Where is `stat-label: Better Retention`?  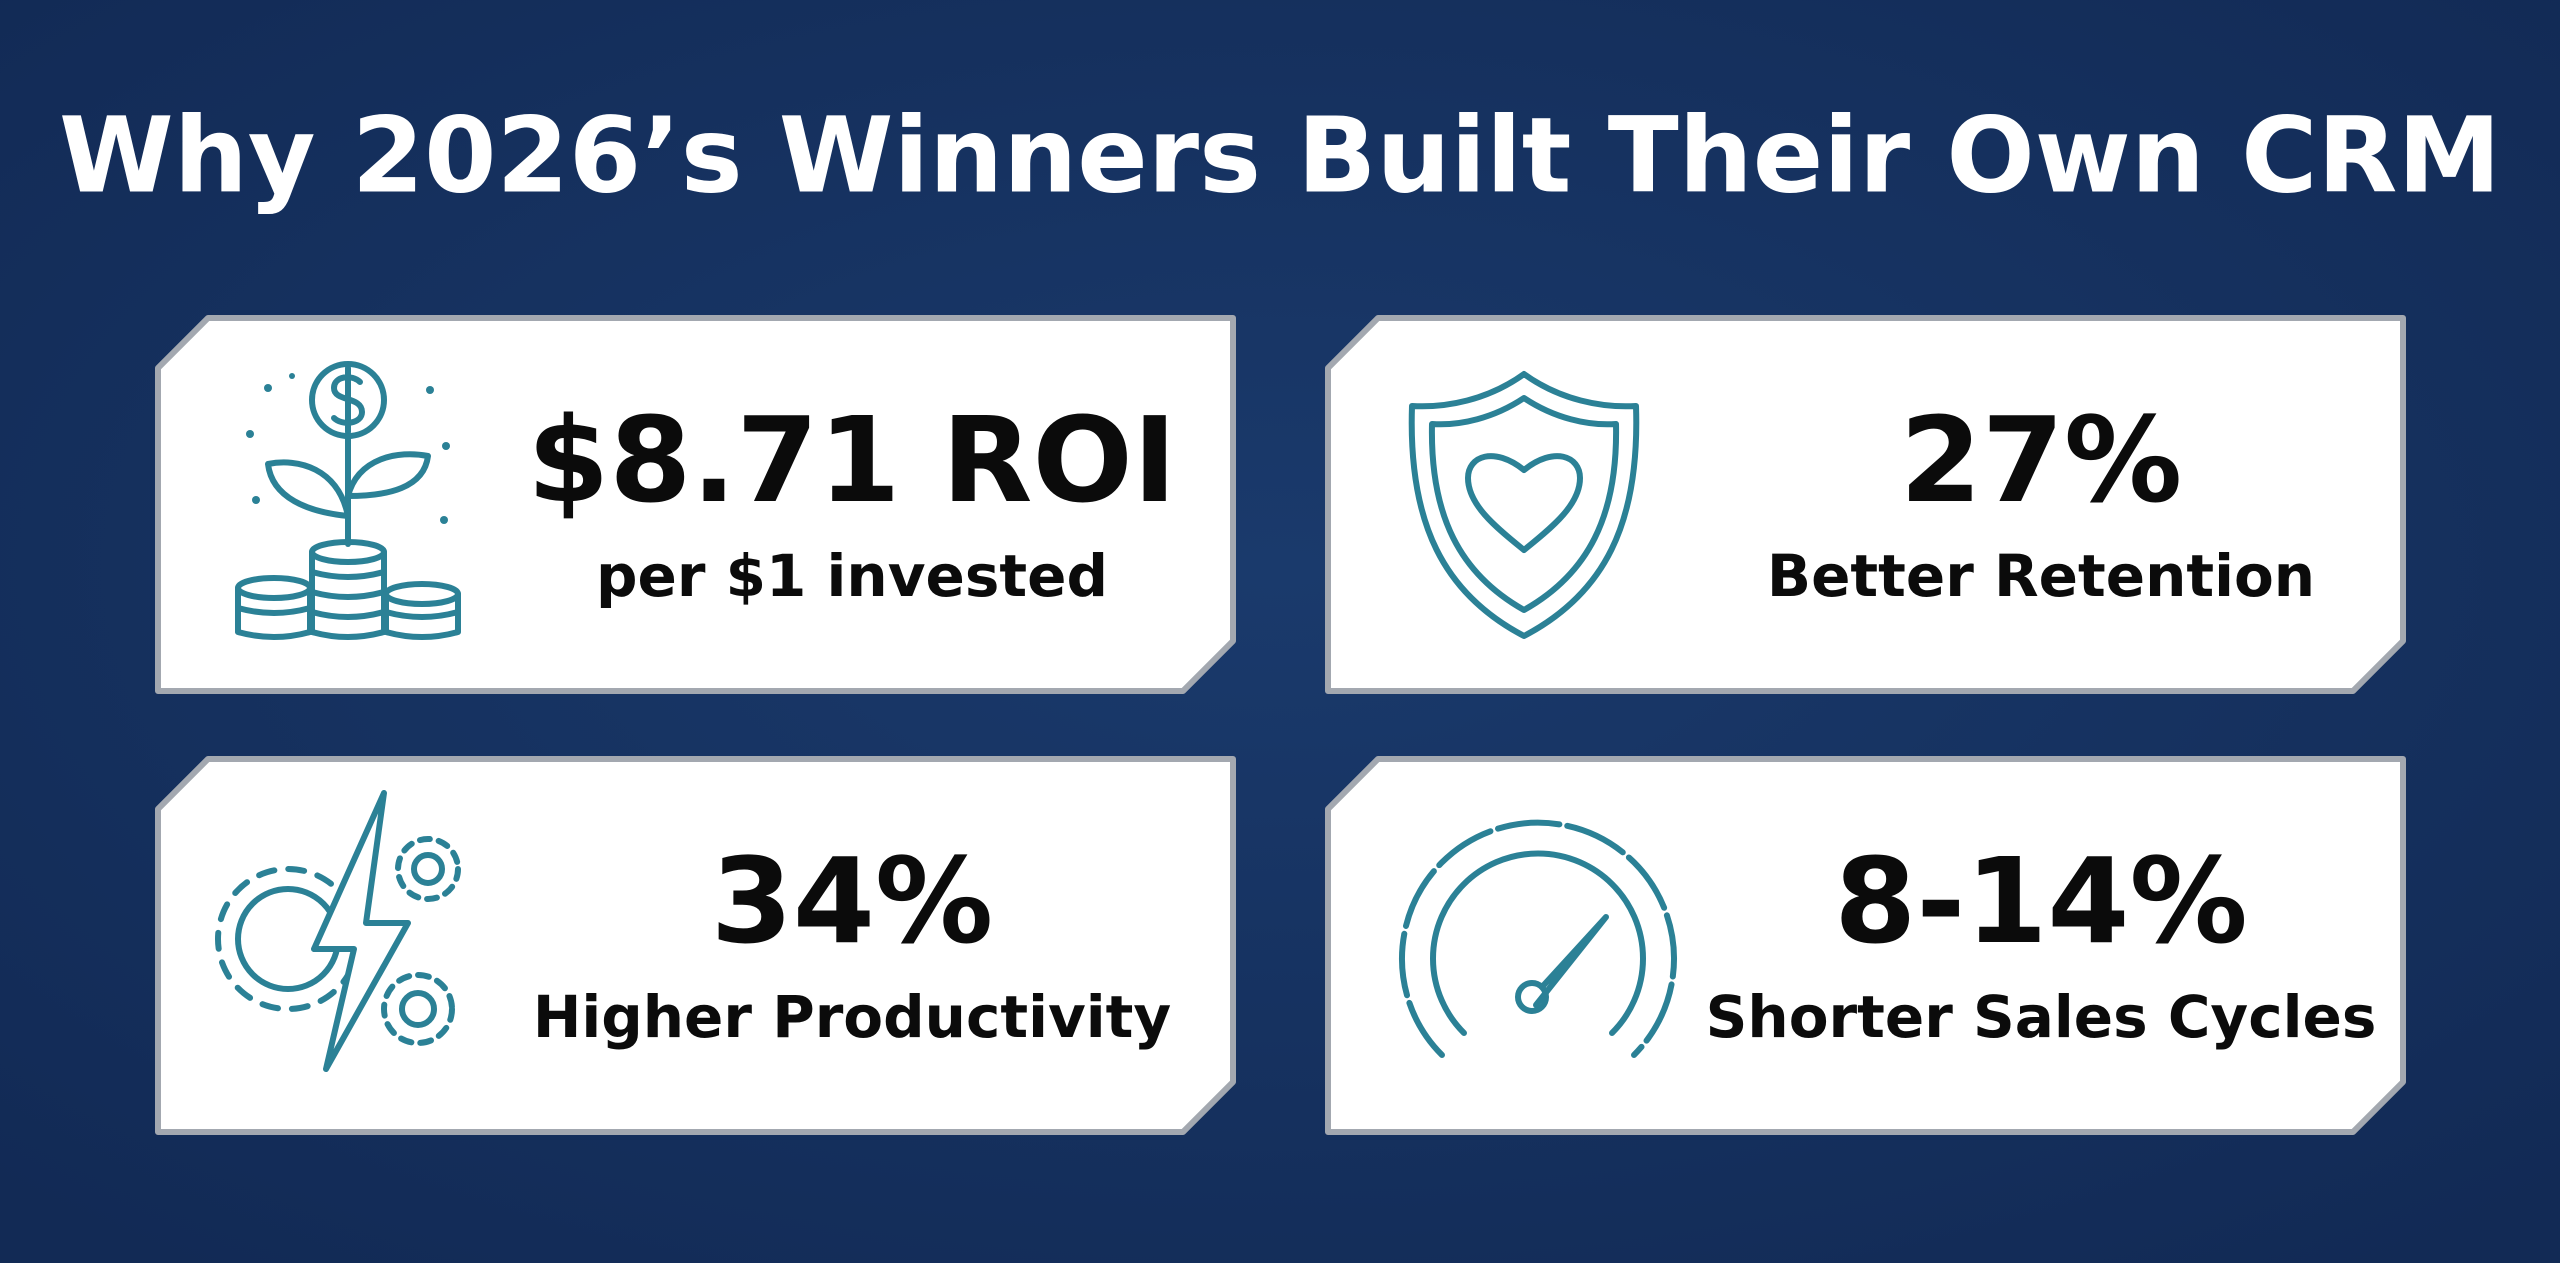 stat-label: Better Retention is located at coordinates (2041, 576).